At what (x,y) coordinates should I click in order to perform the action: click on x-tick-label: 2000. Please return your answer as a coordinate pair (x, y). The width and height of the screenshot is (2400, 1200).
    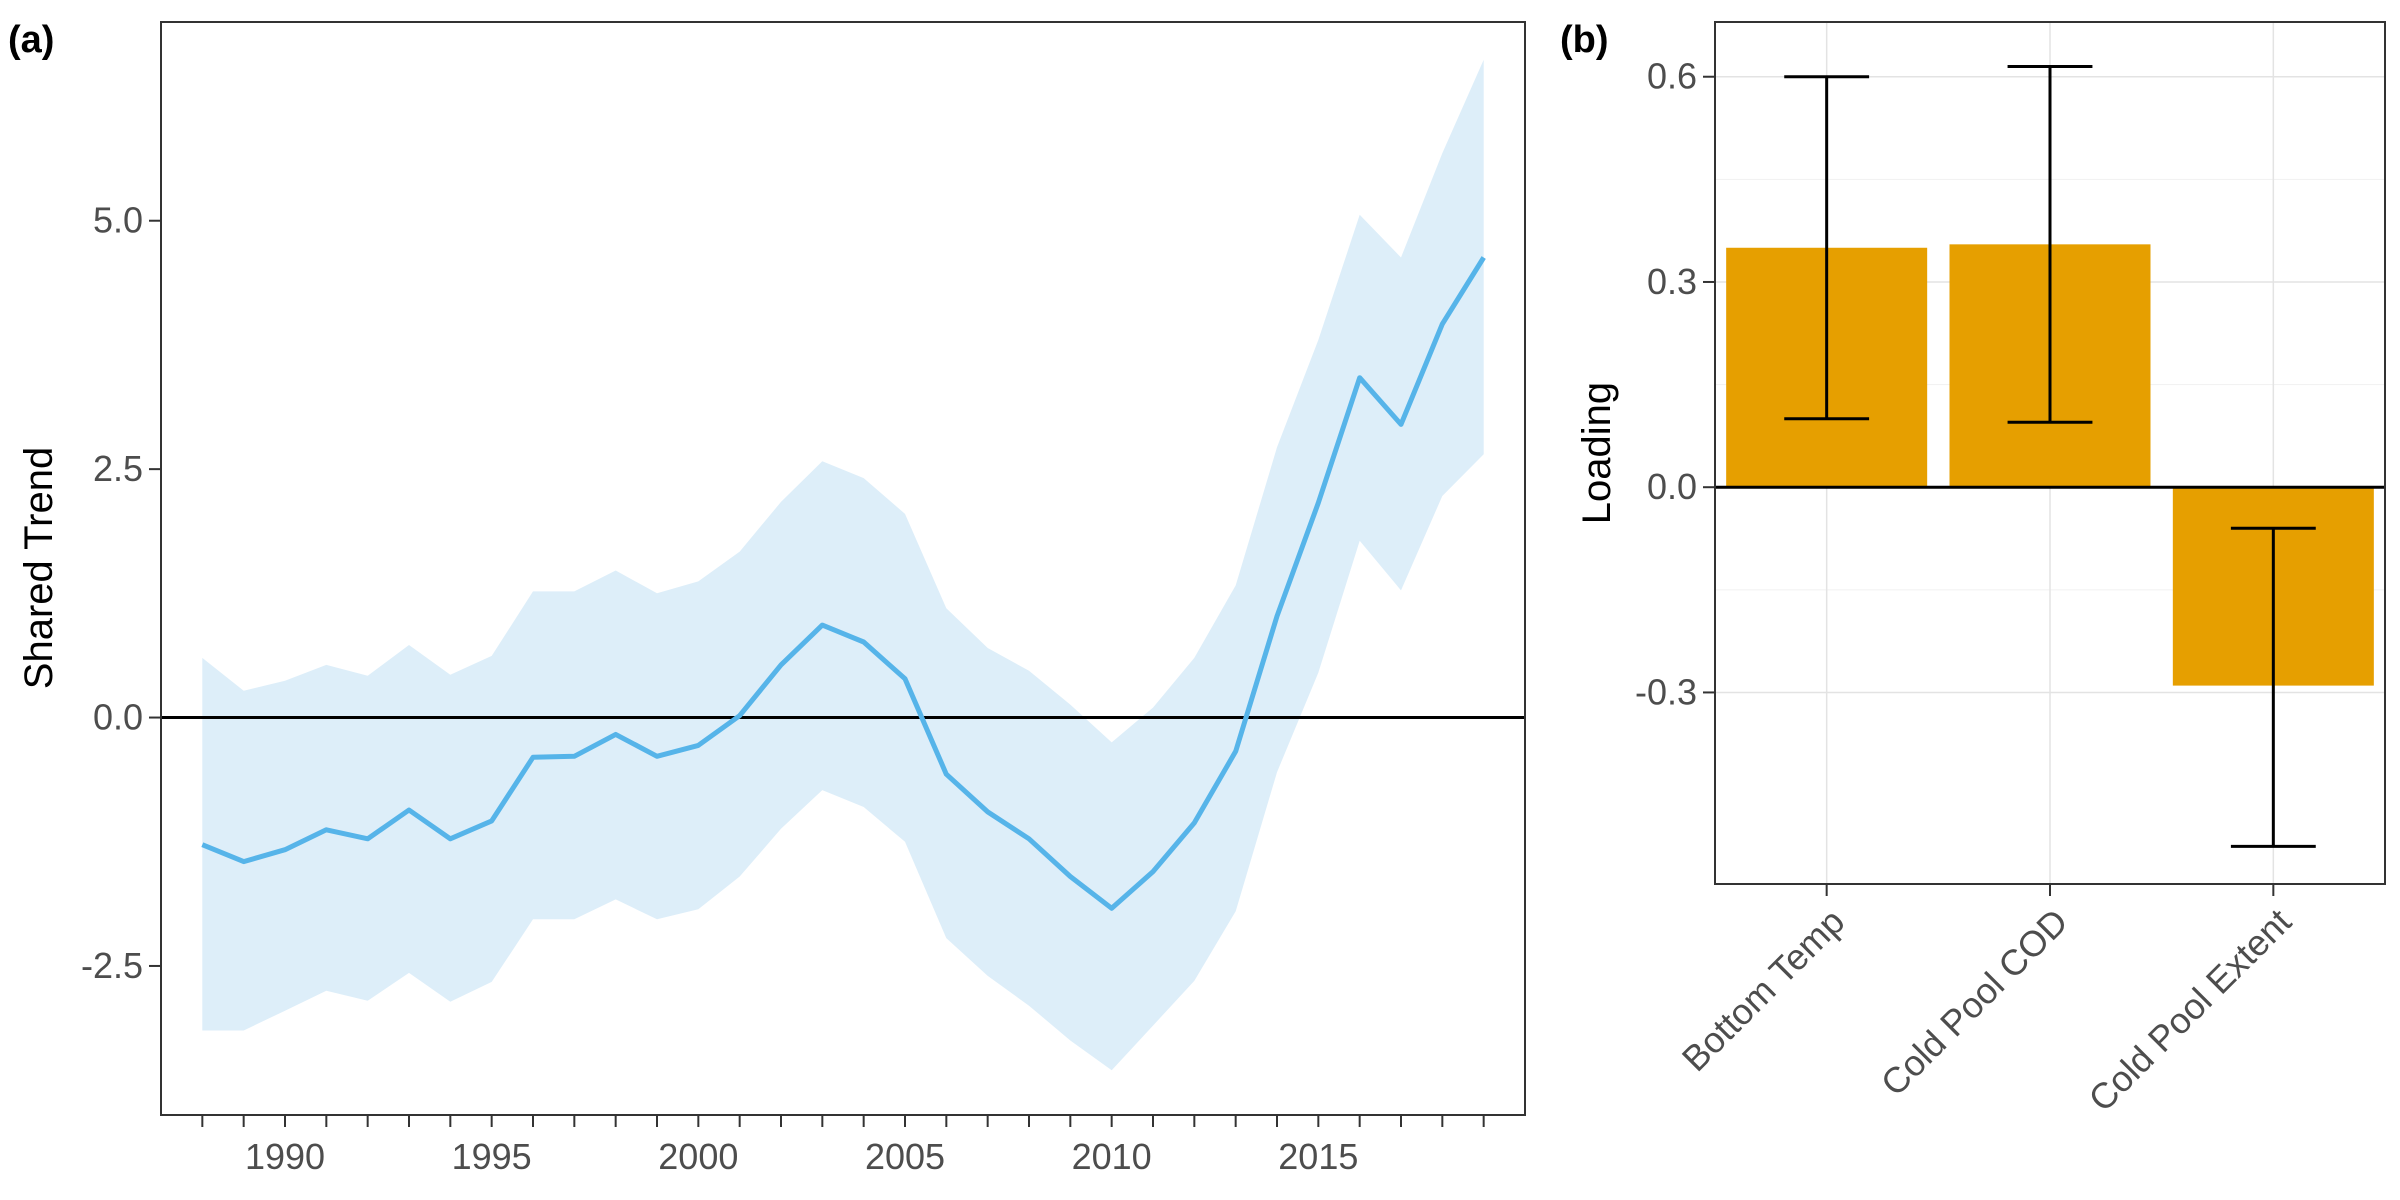
    Looking at the image, I should click on (698, 1156).